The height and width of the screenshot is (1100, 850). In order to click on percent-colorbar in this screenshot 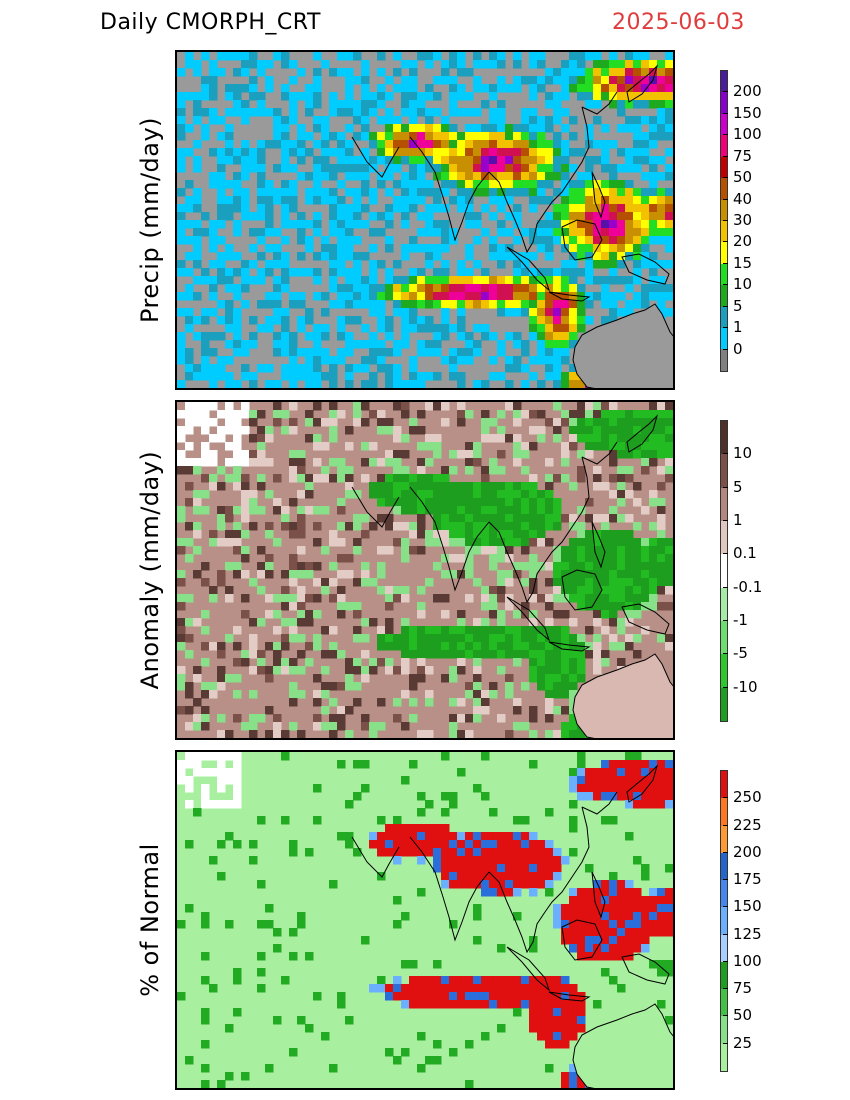, I will do `click(724, 921)`.